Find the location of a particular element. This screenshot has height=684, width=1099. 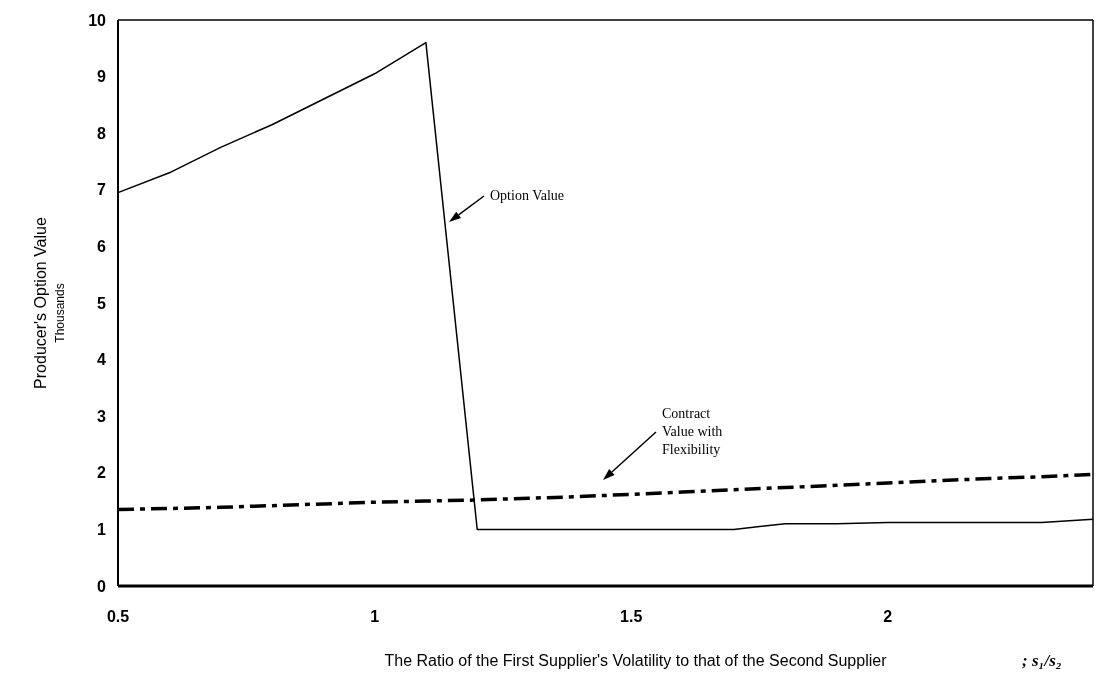

text: Thousands is located at coordinates (60, 313).